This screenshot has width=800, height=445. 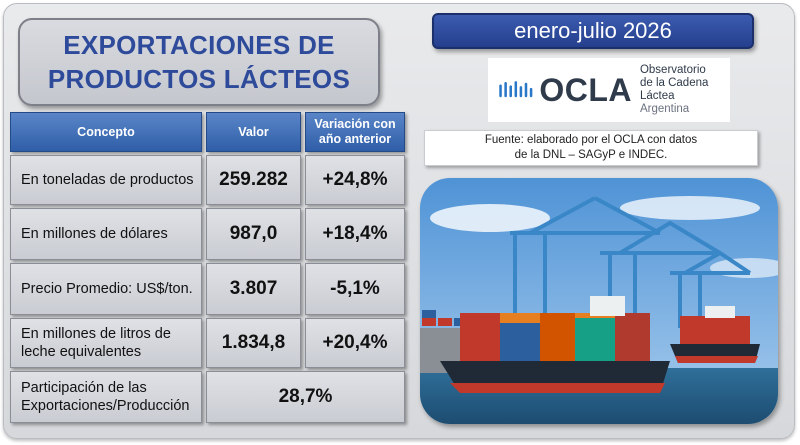 I want to click on column-header-value: Valor, so click(x=253, y=132).